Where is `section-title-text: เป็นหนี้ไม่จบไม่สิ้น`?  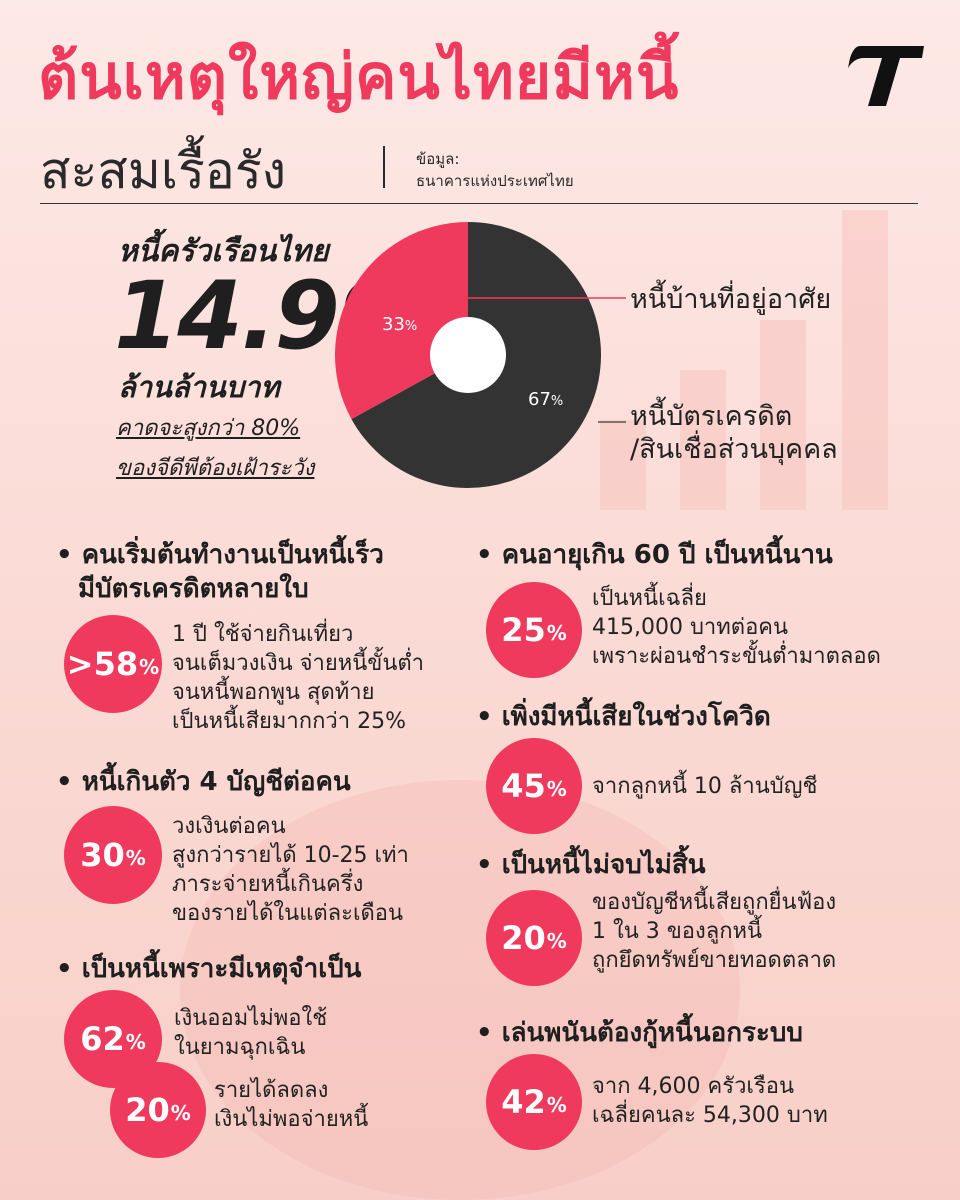 section-title-text: เป็นหนี้ไม่จบไม่สิ้น is located at coordinates (603, 865).